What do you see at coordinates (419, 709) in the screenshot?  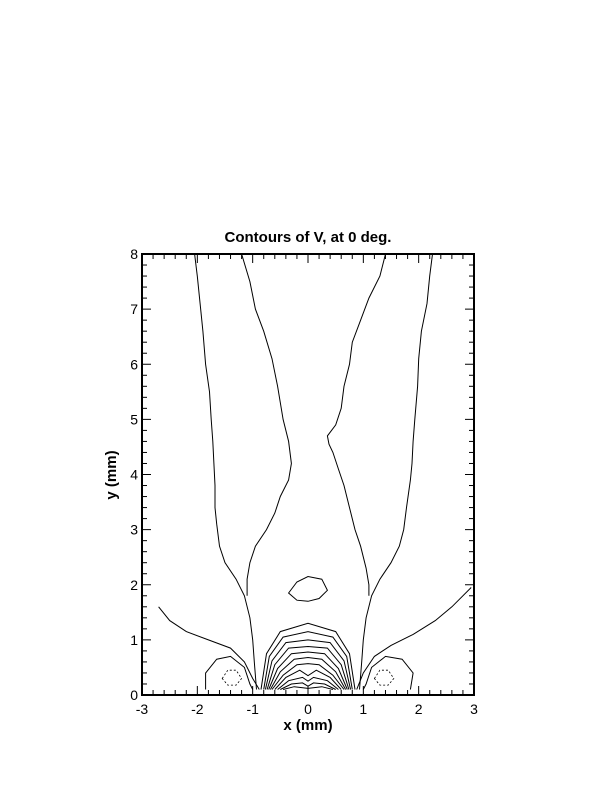 I see `x-tick-label: 2` at bounding box center [419, 709].